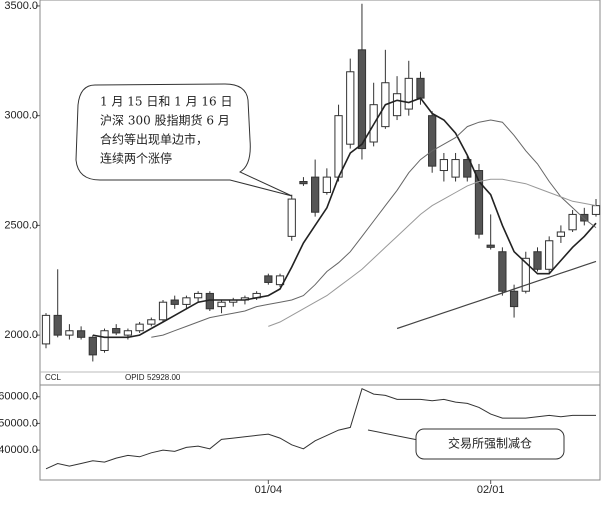 The width and height of the screenshot is (610, 505). Describe the element at coordinates (135, 377) in the screenshot. I see `legend-name: OPID` at that location.